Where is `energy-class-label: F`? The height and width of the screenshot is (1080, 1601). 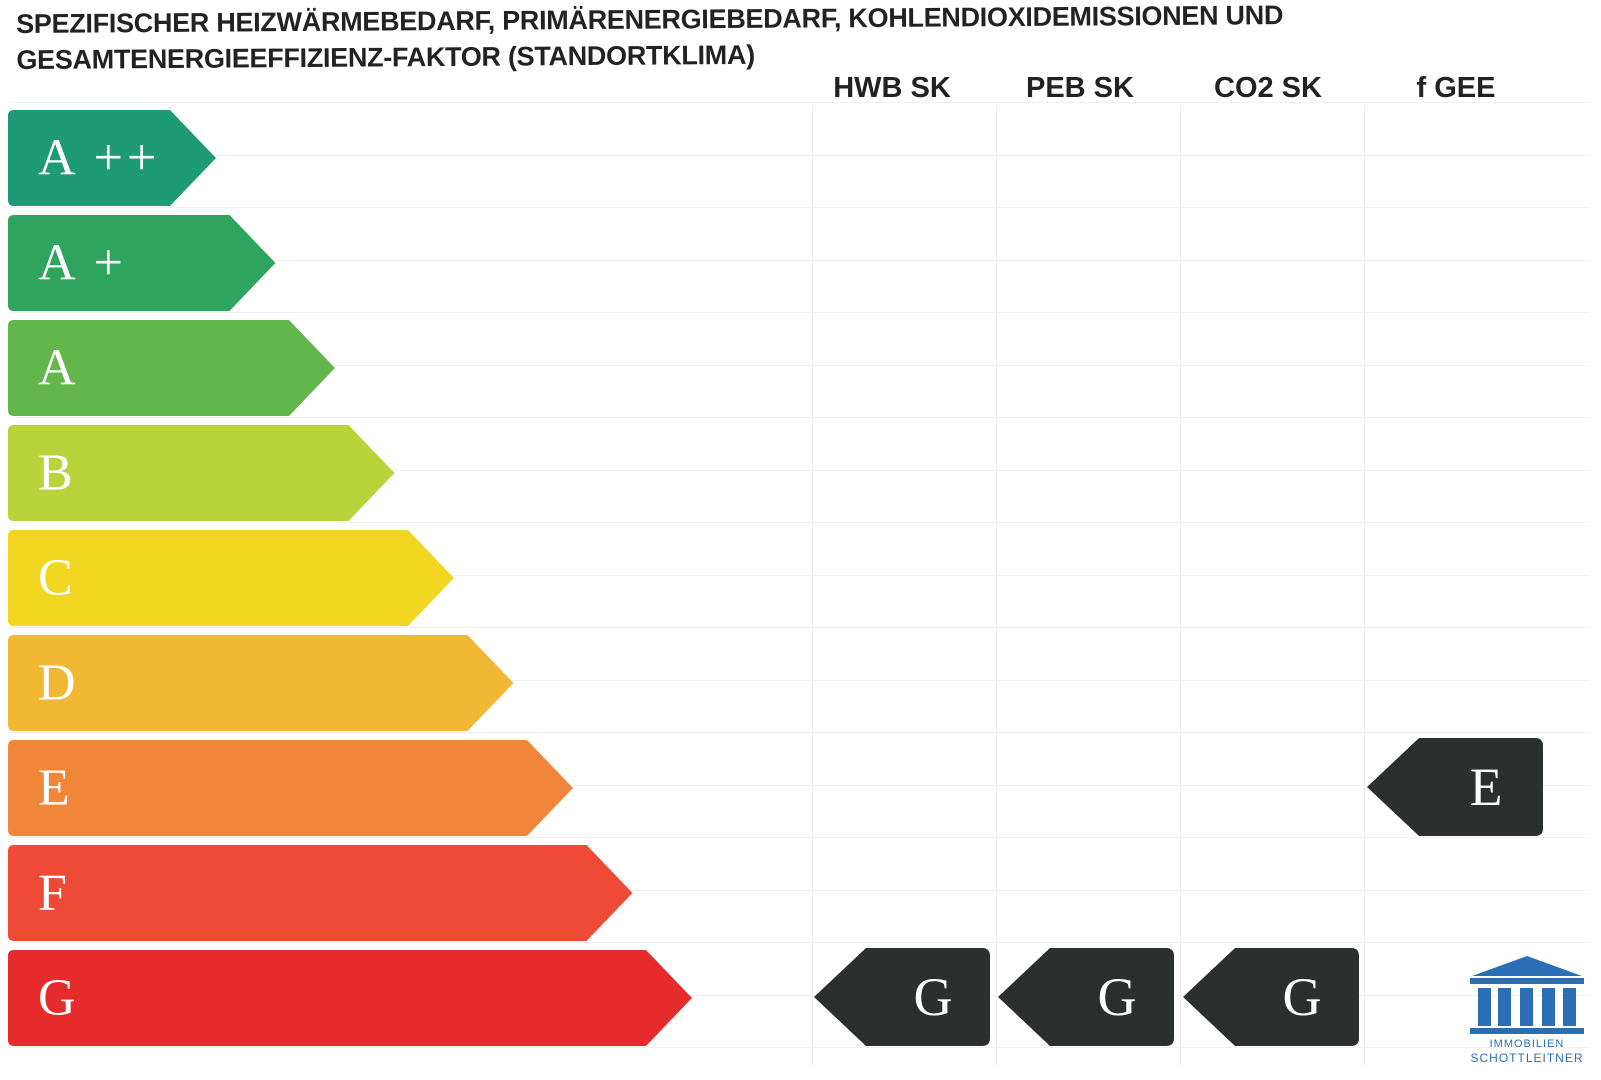 energy-class-label: F is located at coordinates (54, 893).